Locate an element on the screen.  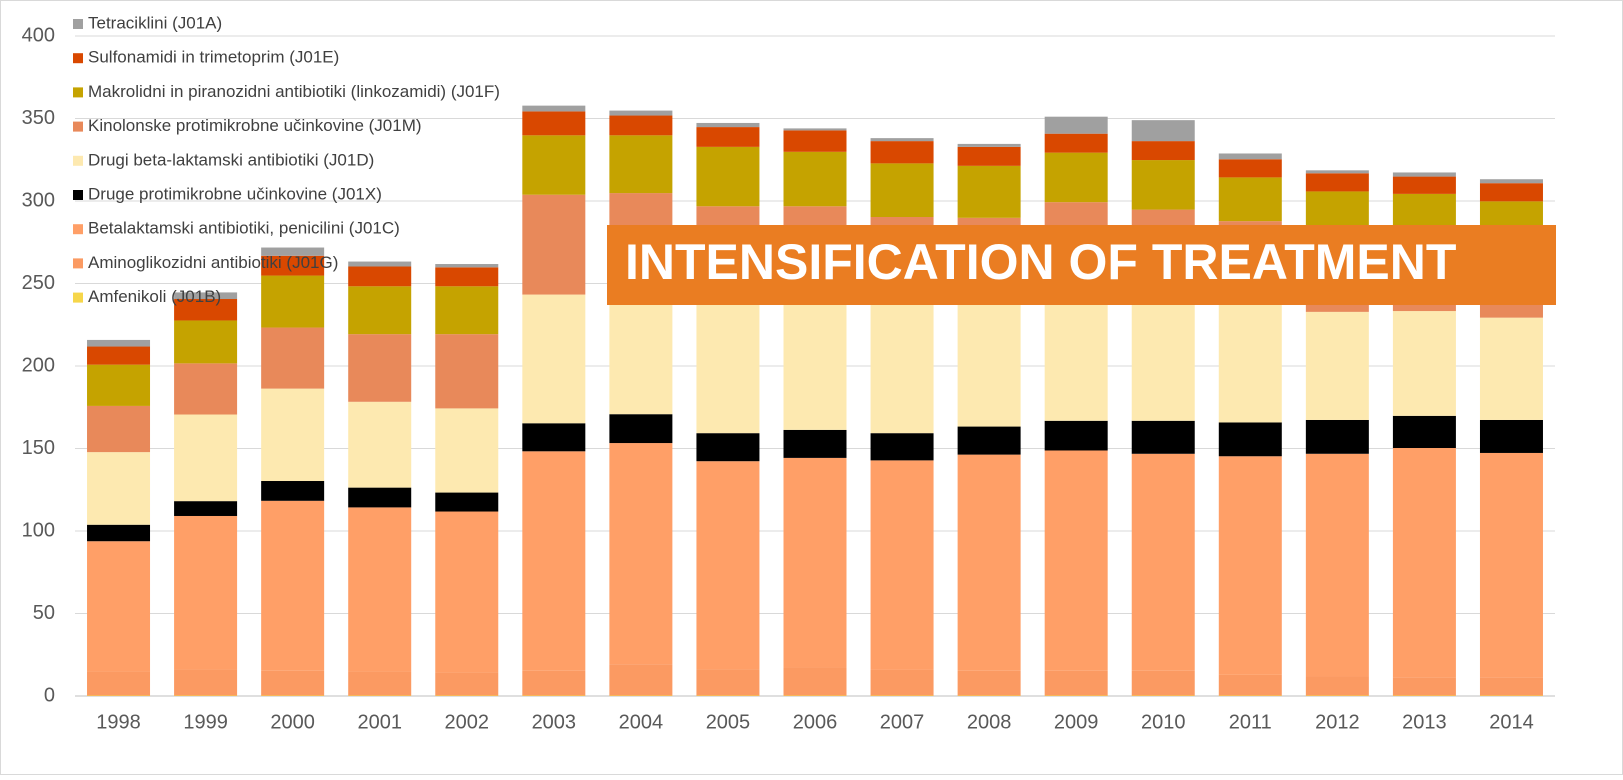
y-tick-label: 150 is located at coordinates (38, 448).